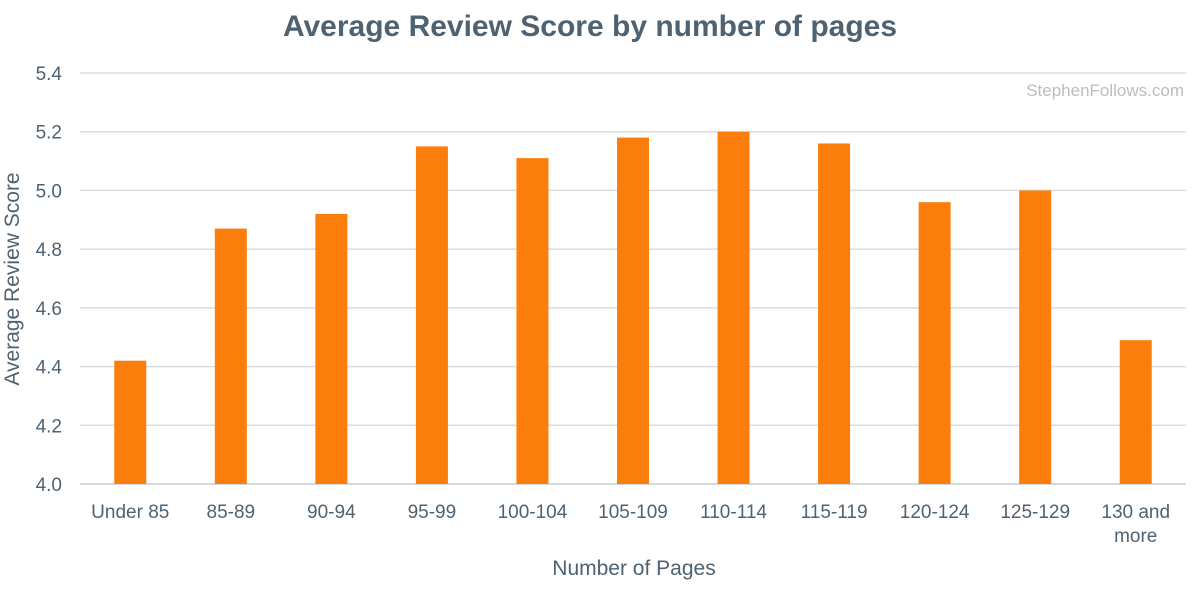  Describe the element at coordinates (935, 512) in the screenshot. I see `x-tick-label: 120-124` at that location.